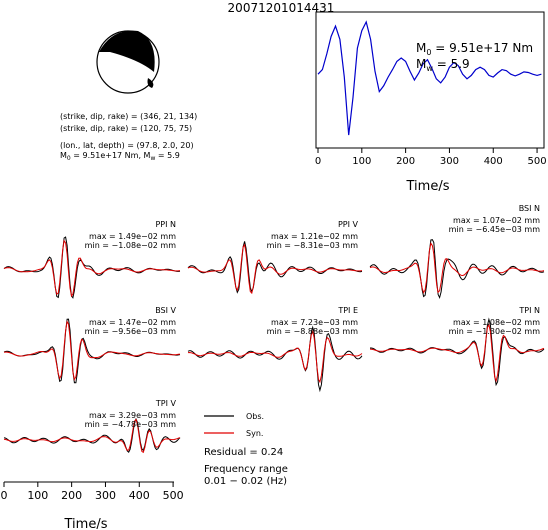 The height and width of the screenshot is (530, 548). Describe the element at coordinates (165, 310) in the screenshot. I see `station-label: BSI V` at that location.